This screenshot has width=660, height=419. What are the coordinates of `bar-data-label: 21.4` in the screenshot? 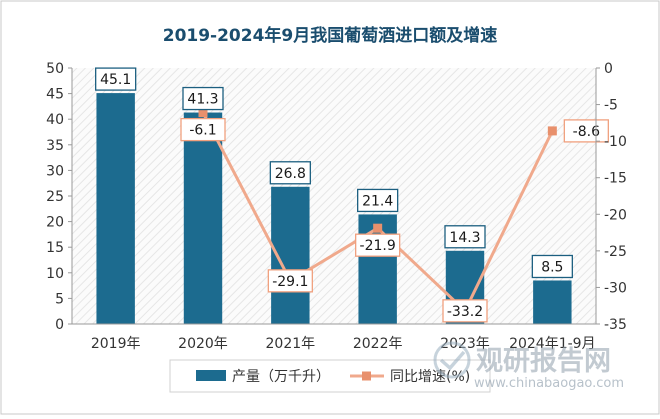 It's located at (377, 201).